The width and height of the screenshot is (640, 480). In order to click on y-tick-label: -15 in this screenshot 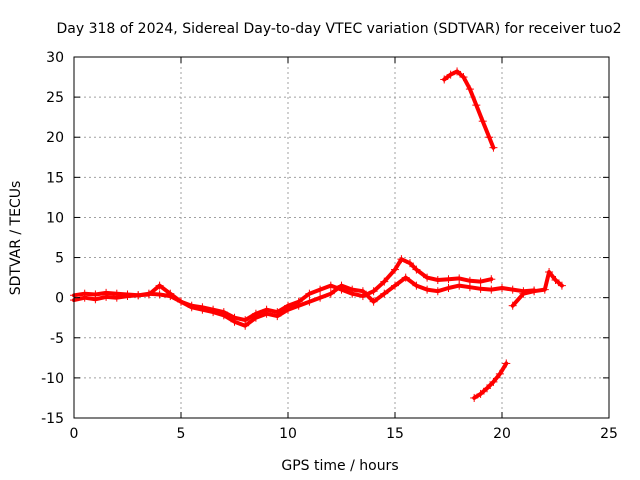, I will do `click(52, 419)`.